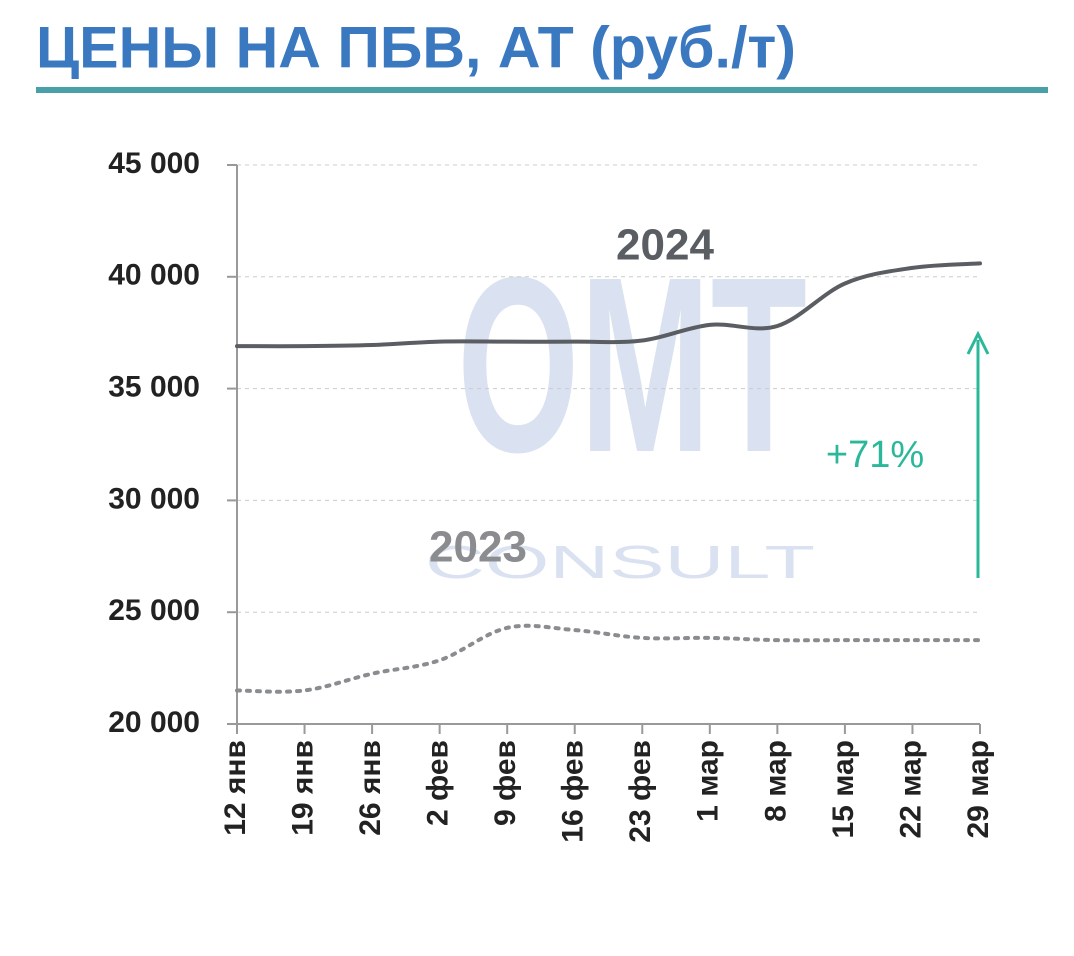 This screenshot has width=1074, height=956. I want to click on watermark: ОМТ CONSULT, so click(620, 406).